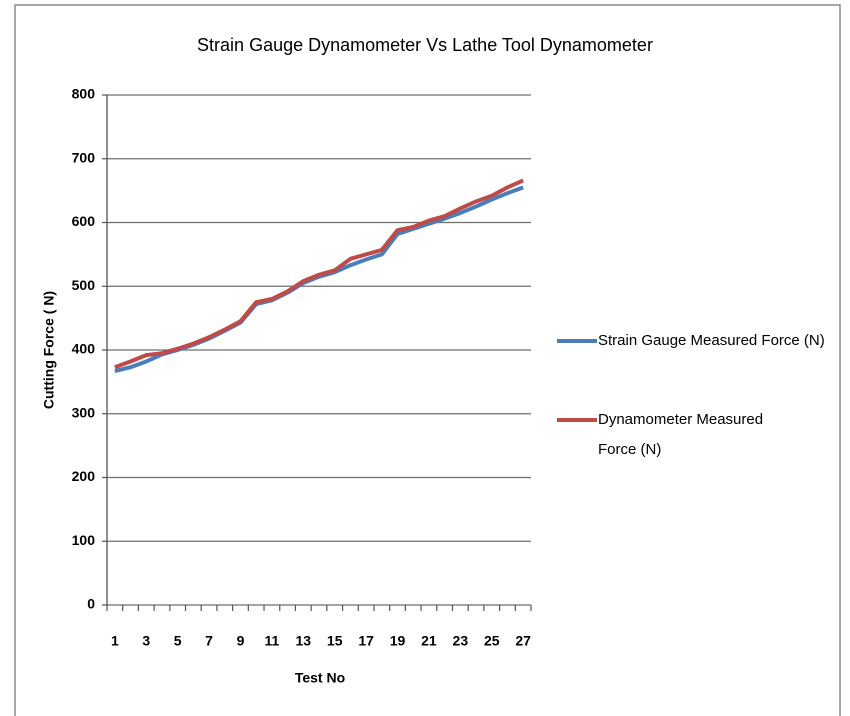 The image size is (850, 716). I want to click on x-axis-label: Test No, so click(320, 678).